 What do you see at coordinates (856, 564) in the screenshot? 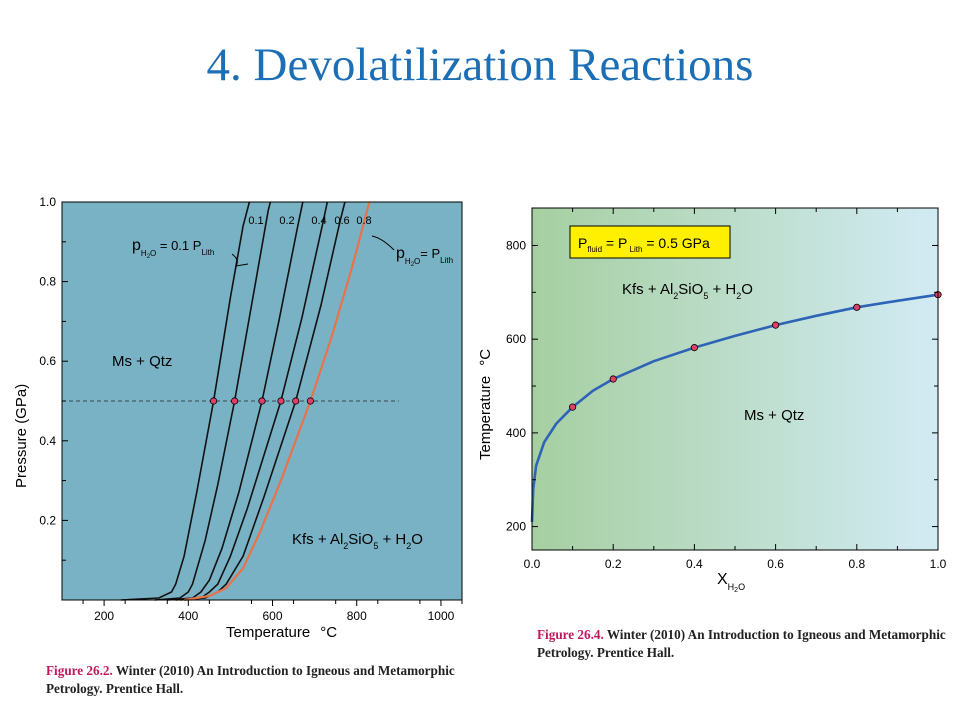
I see `x-tick-label: 0.8` at bounding box center [856, 564].